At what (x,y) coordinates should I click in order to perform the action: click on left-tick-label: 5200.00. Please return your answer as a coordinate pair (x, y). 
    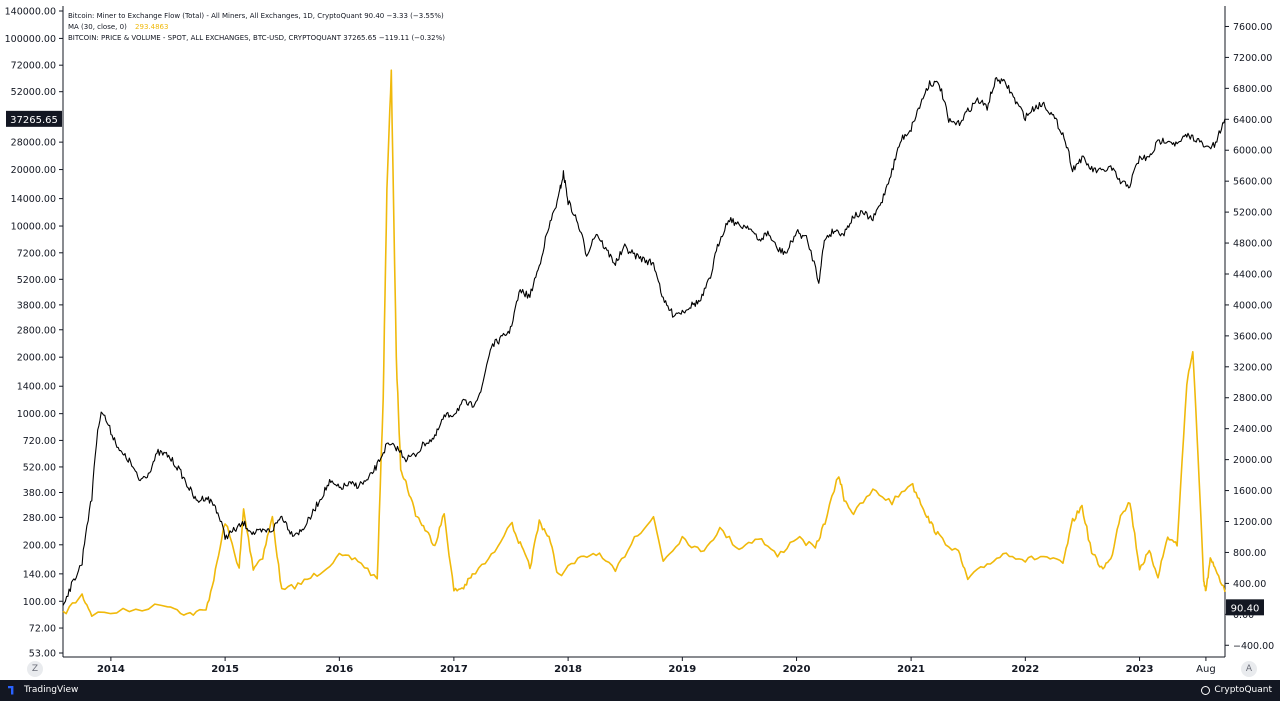
    Looking at the image, I should click on (36, 280).